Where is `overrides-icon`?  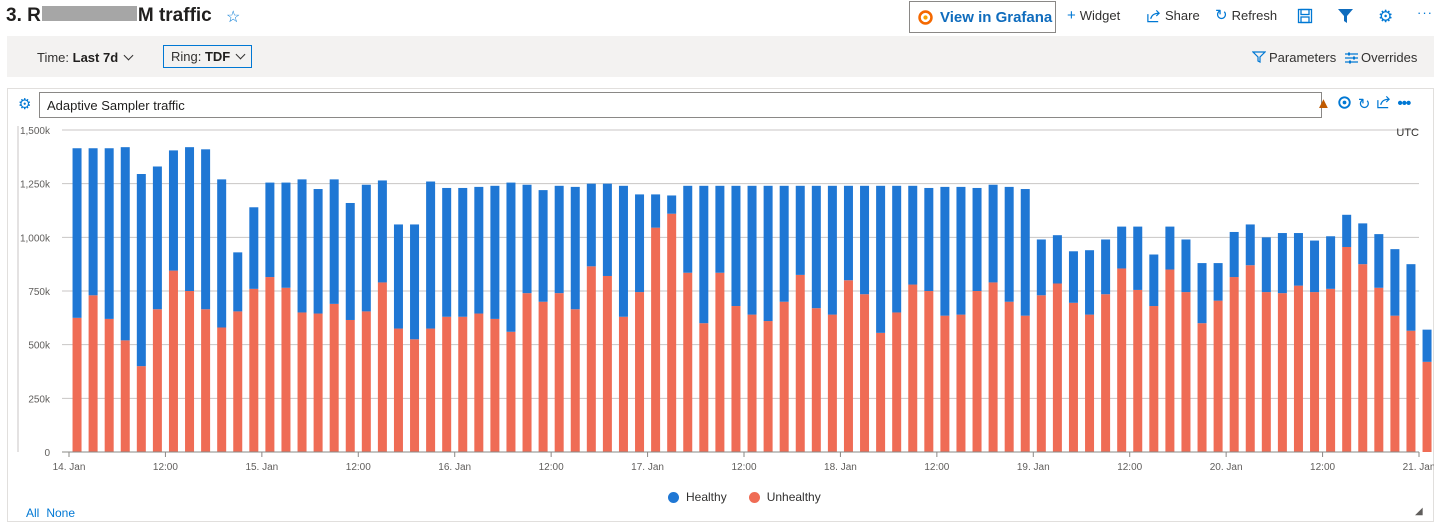 overrides-icon is located at coordinates (1351, 57).